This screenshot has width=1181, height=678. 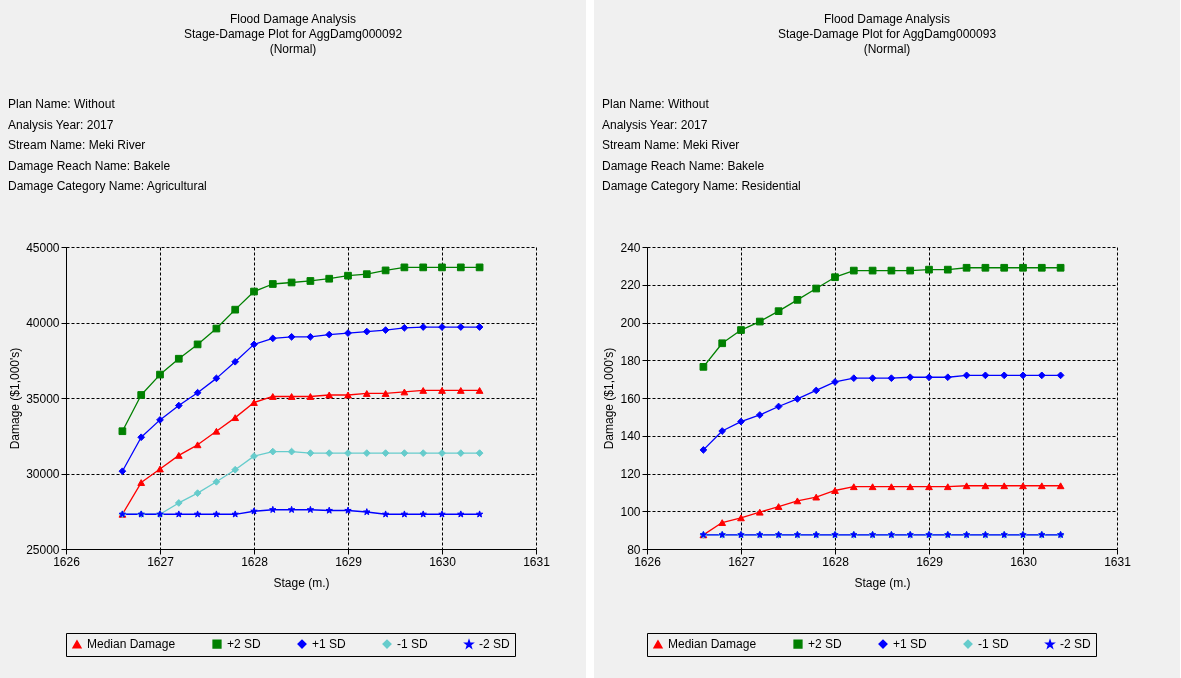 What do you see at coordinates (630, 323) in the screenshot?
I see `y-tick-label: 200` at bounding box center [630, 323].